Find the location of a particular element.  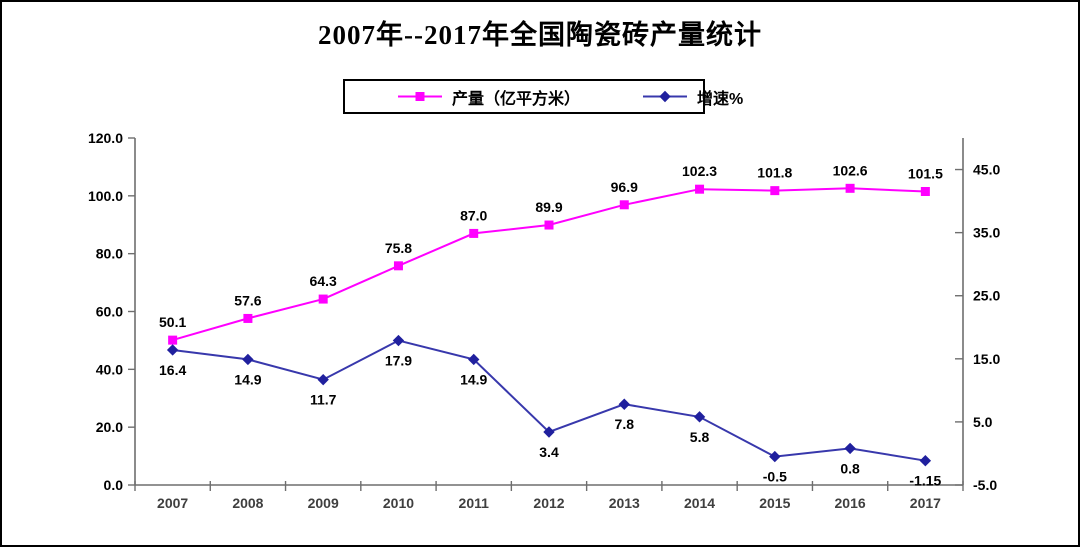

production-data-label: 101.8 is located at coordinates (774, 173).